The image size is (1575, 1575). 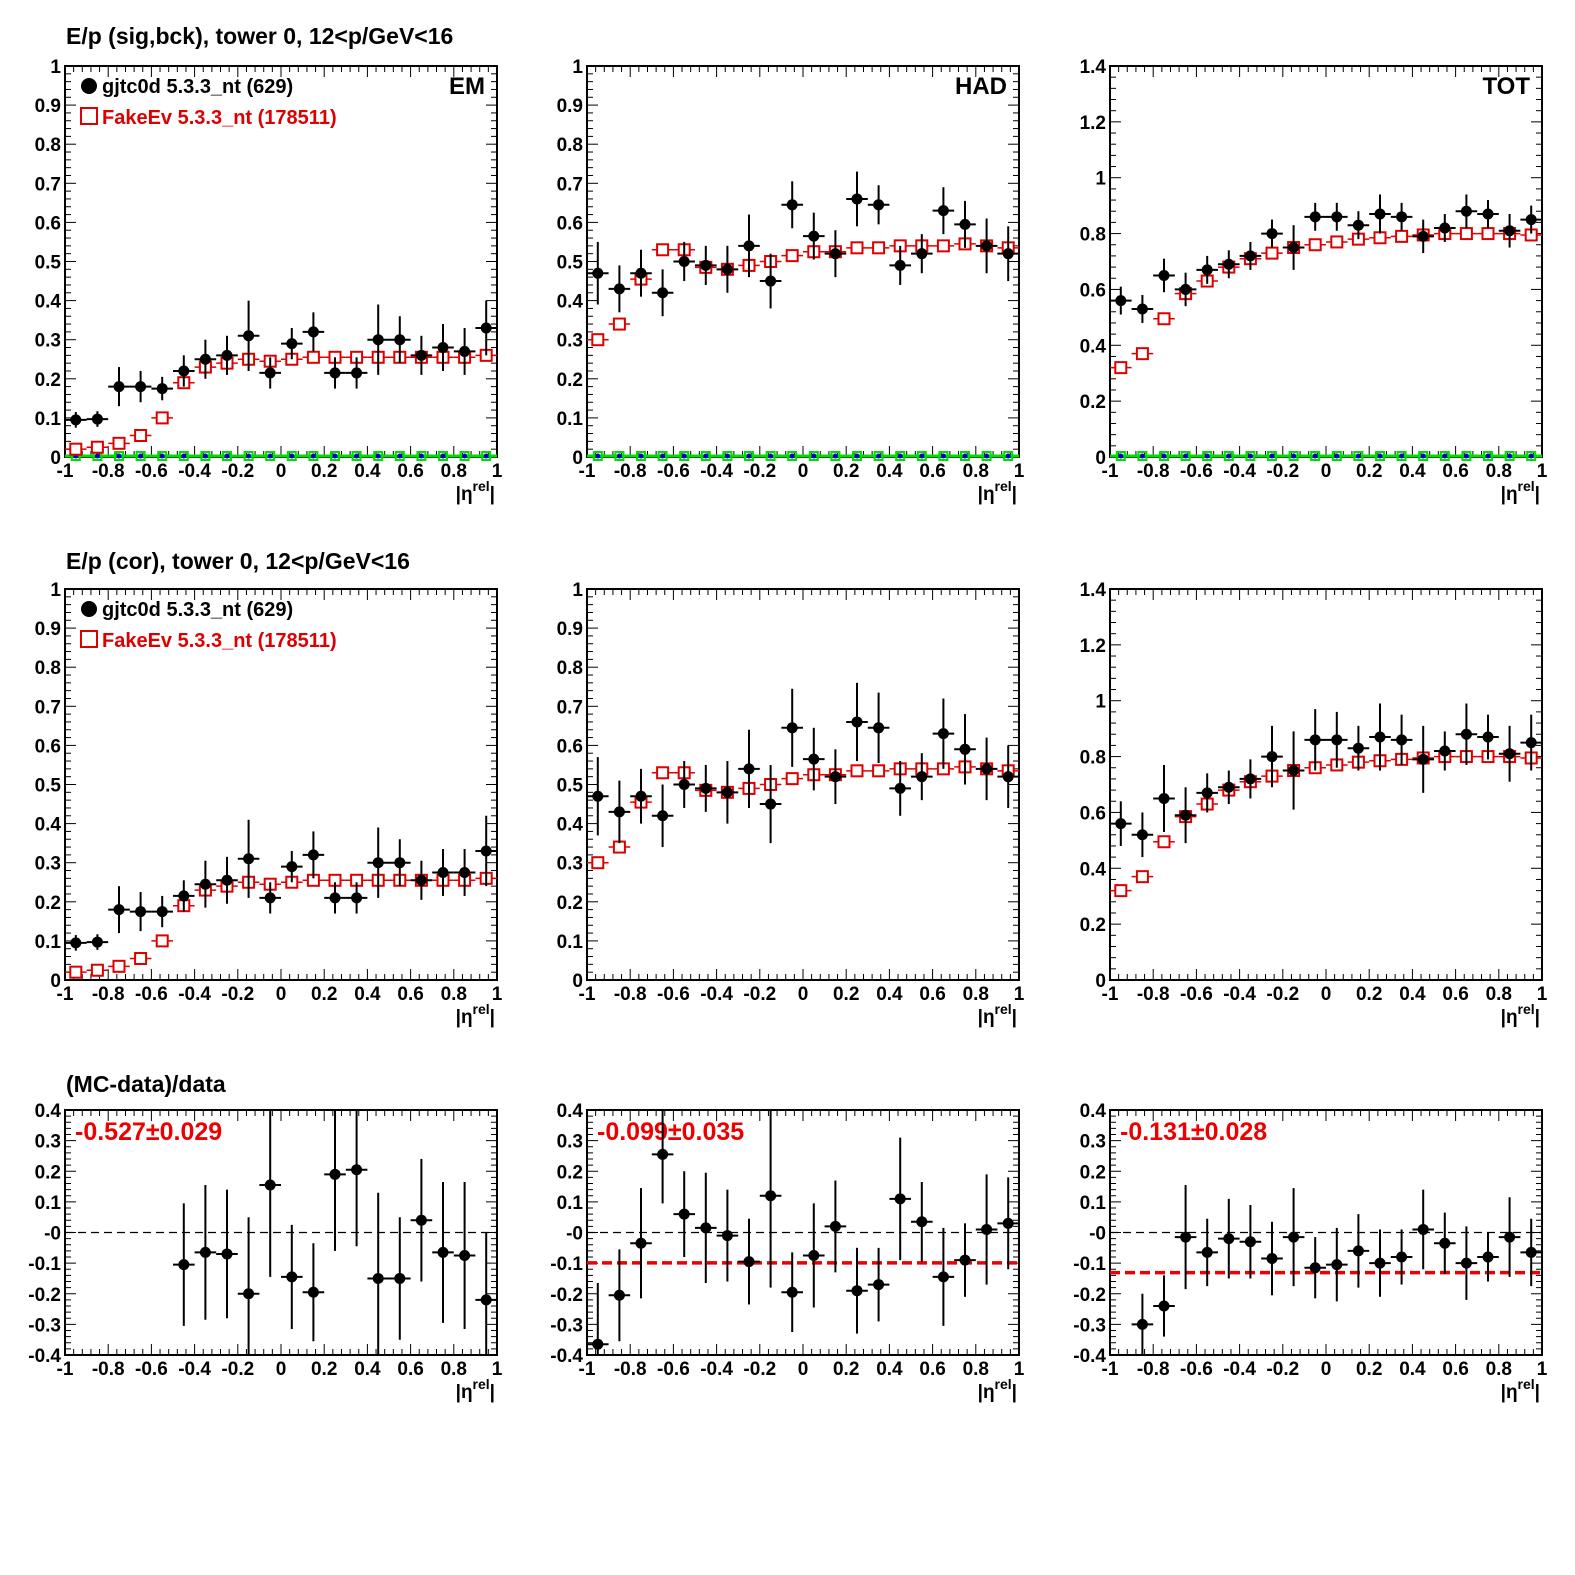 I want to click on y-tick-label: 1, so click(x=577, y=67).